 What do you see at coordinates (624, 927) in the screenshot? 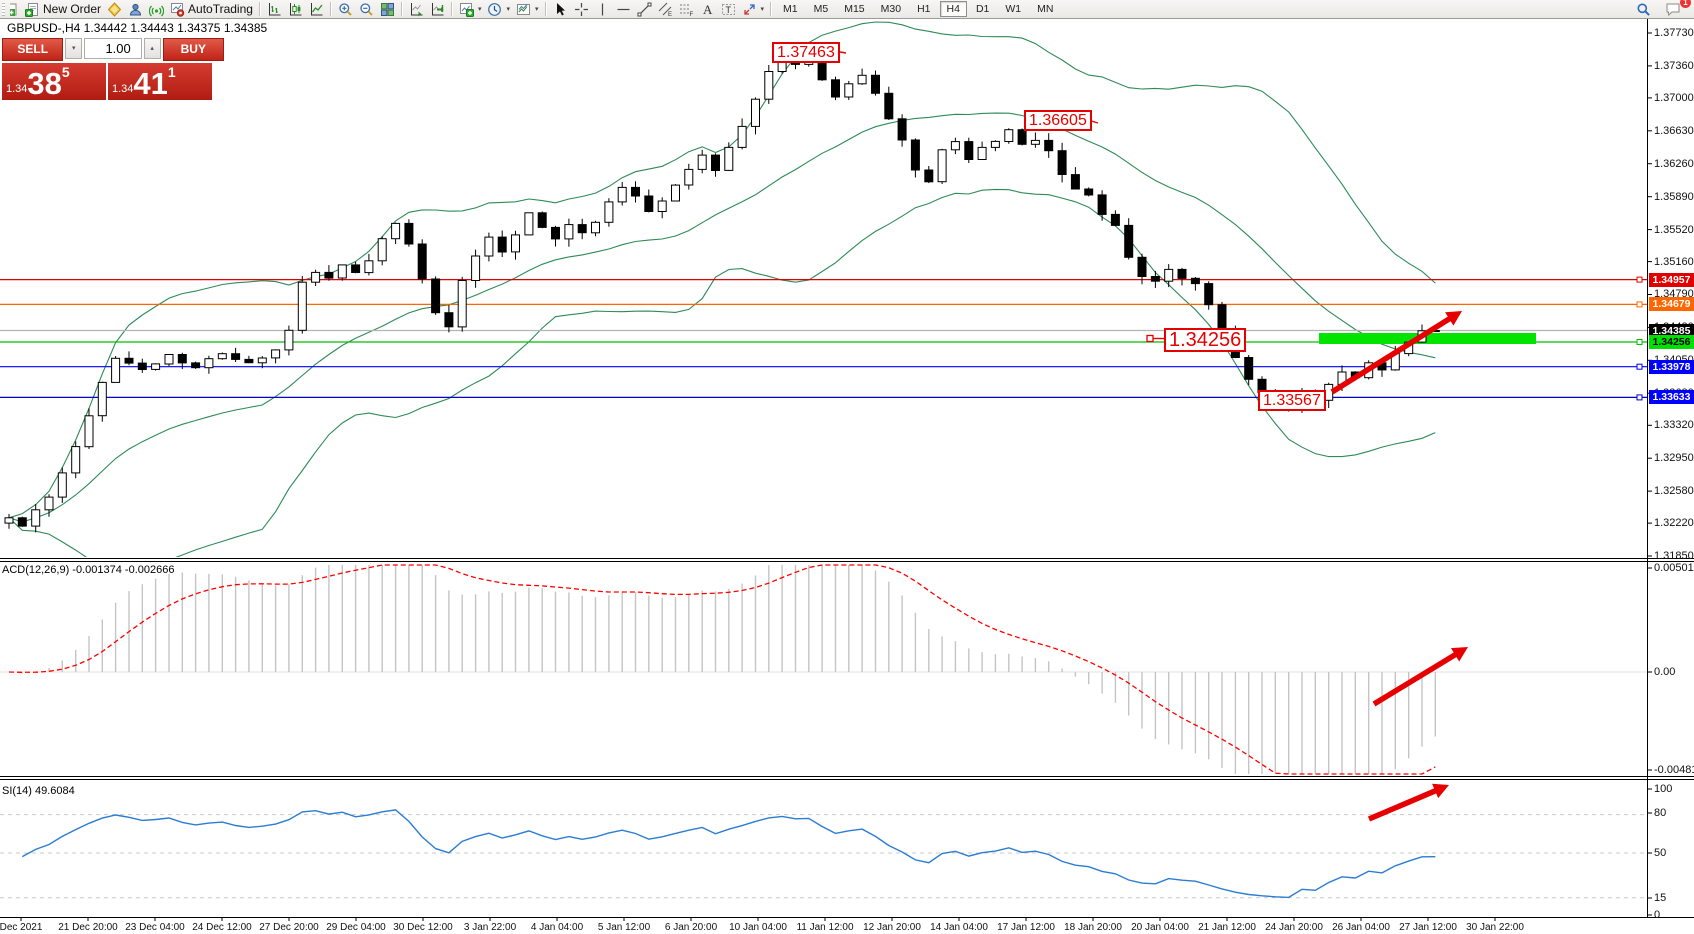
I see `time-axis-label: 5 Jan 12:00` at bounding box center [624, 927].